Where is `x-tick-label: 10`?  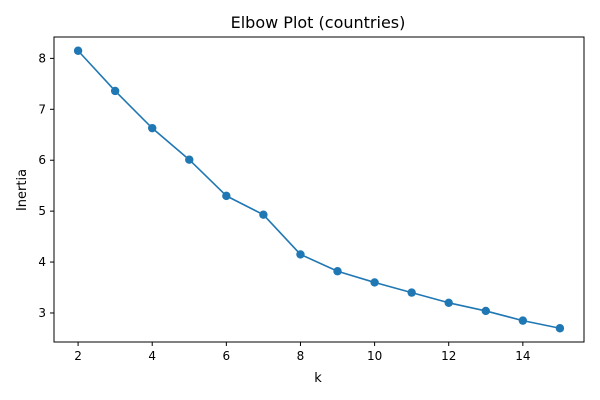 x-tick-label: 10 is located at coordinates (374, 356).